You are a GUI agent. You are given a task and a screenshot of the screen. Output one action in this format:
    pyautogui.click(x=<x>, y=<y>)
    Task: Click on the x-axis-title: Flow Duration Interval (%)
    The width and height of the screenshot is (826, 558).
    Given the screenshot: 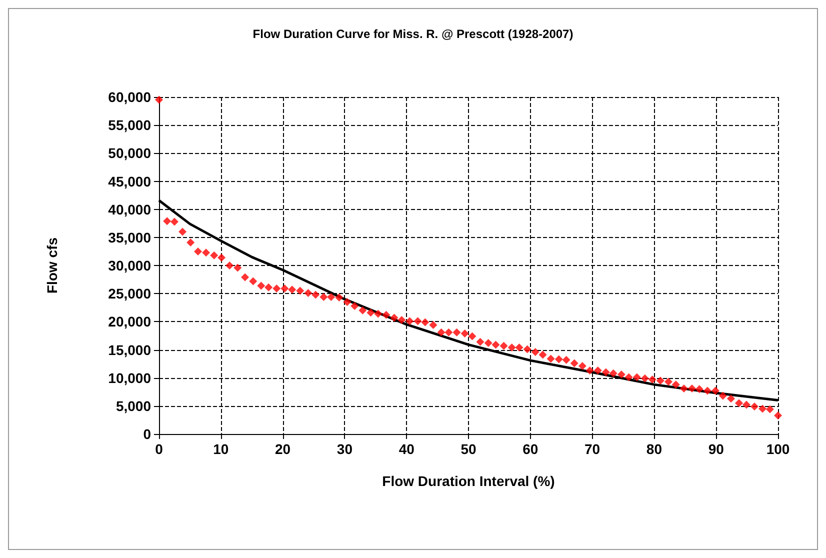 What is the action you would take?
    pyautogui.click(x=468, y=481)
    